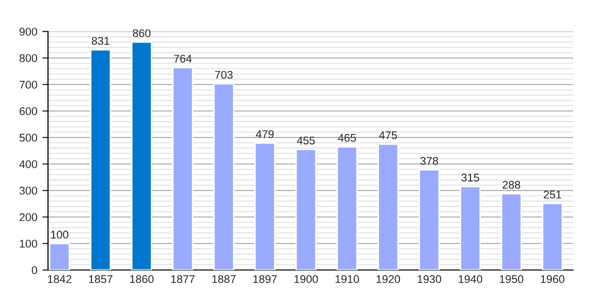 The image size is (600, 300). What do you see at coordinates (142, 279) in the screenshot?
I see `x-tick-label: 1860` at bounding box center [142, 279].